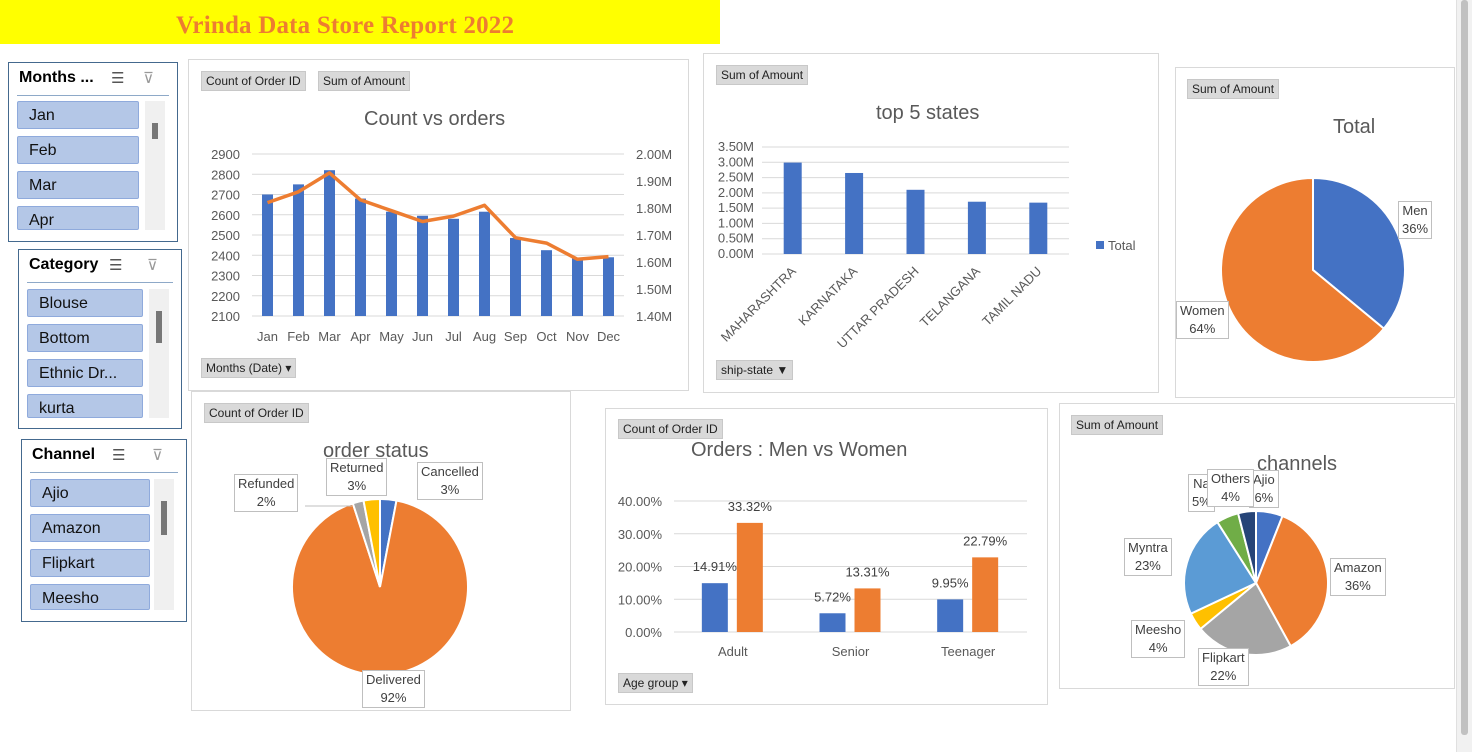 Image resolution: width=1472 pixels, height=752 pixels. Describe the element at coordinates (867, 571) in the screenshot. I see `data-label: 13.31%` at that location.